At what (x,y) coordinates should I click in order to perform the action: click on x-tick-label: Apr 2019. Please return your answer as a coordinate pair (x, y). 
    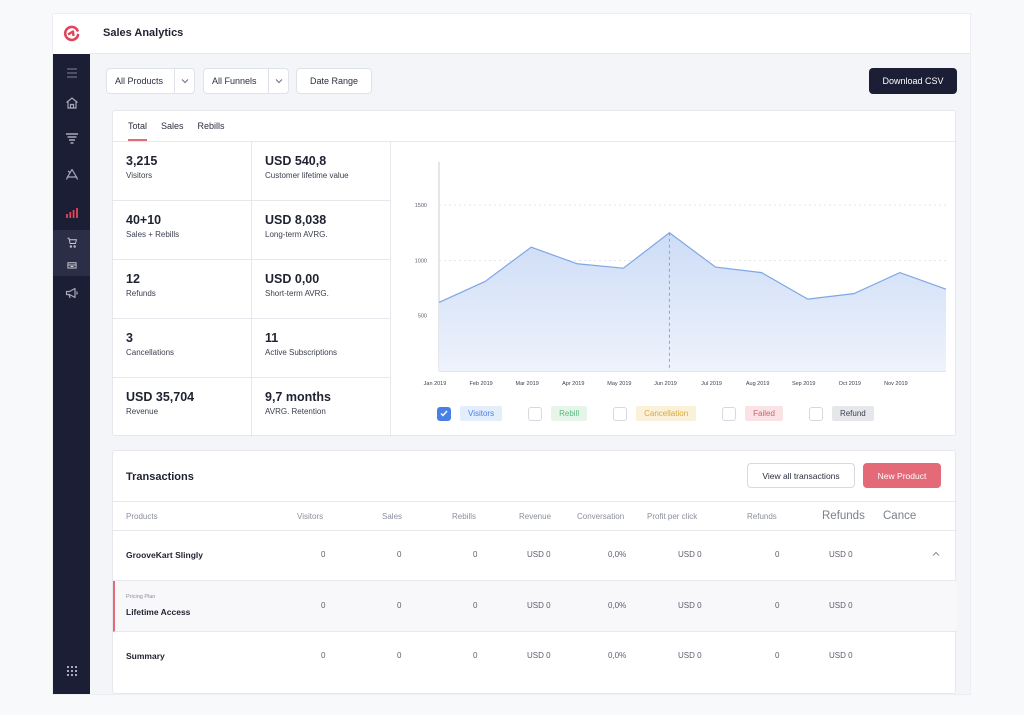
    Looking at the image, I should click on (573, 384).